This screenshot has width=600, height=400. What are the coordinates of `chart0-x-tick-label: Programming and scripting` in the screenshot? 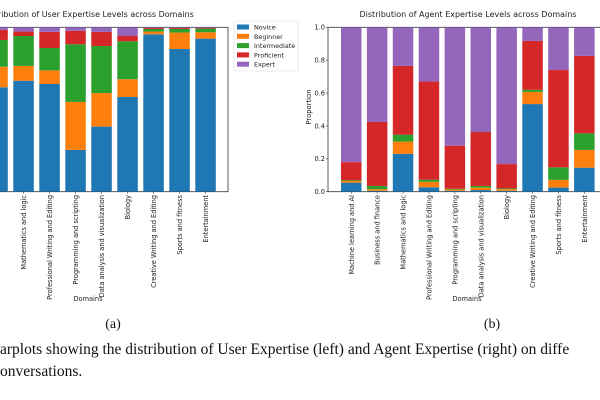 It's located at (76, 240).